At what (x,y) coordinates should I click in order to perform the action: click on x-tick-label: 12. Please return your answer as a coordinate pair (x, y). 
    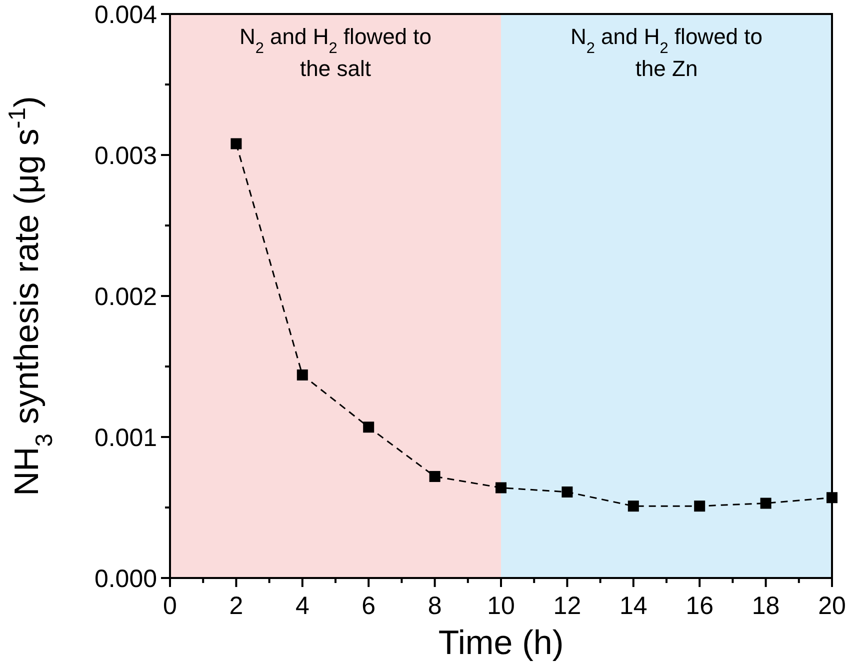
    Looking at the image, I should click on (567, 606).